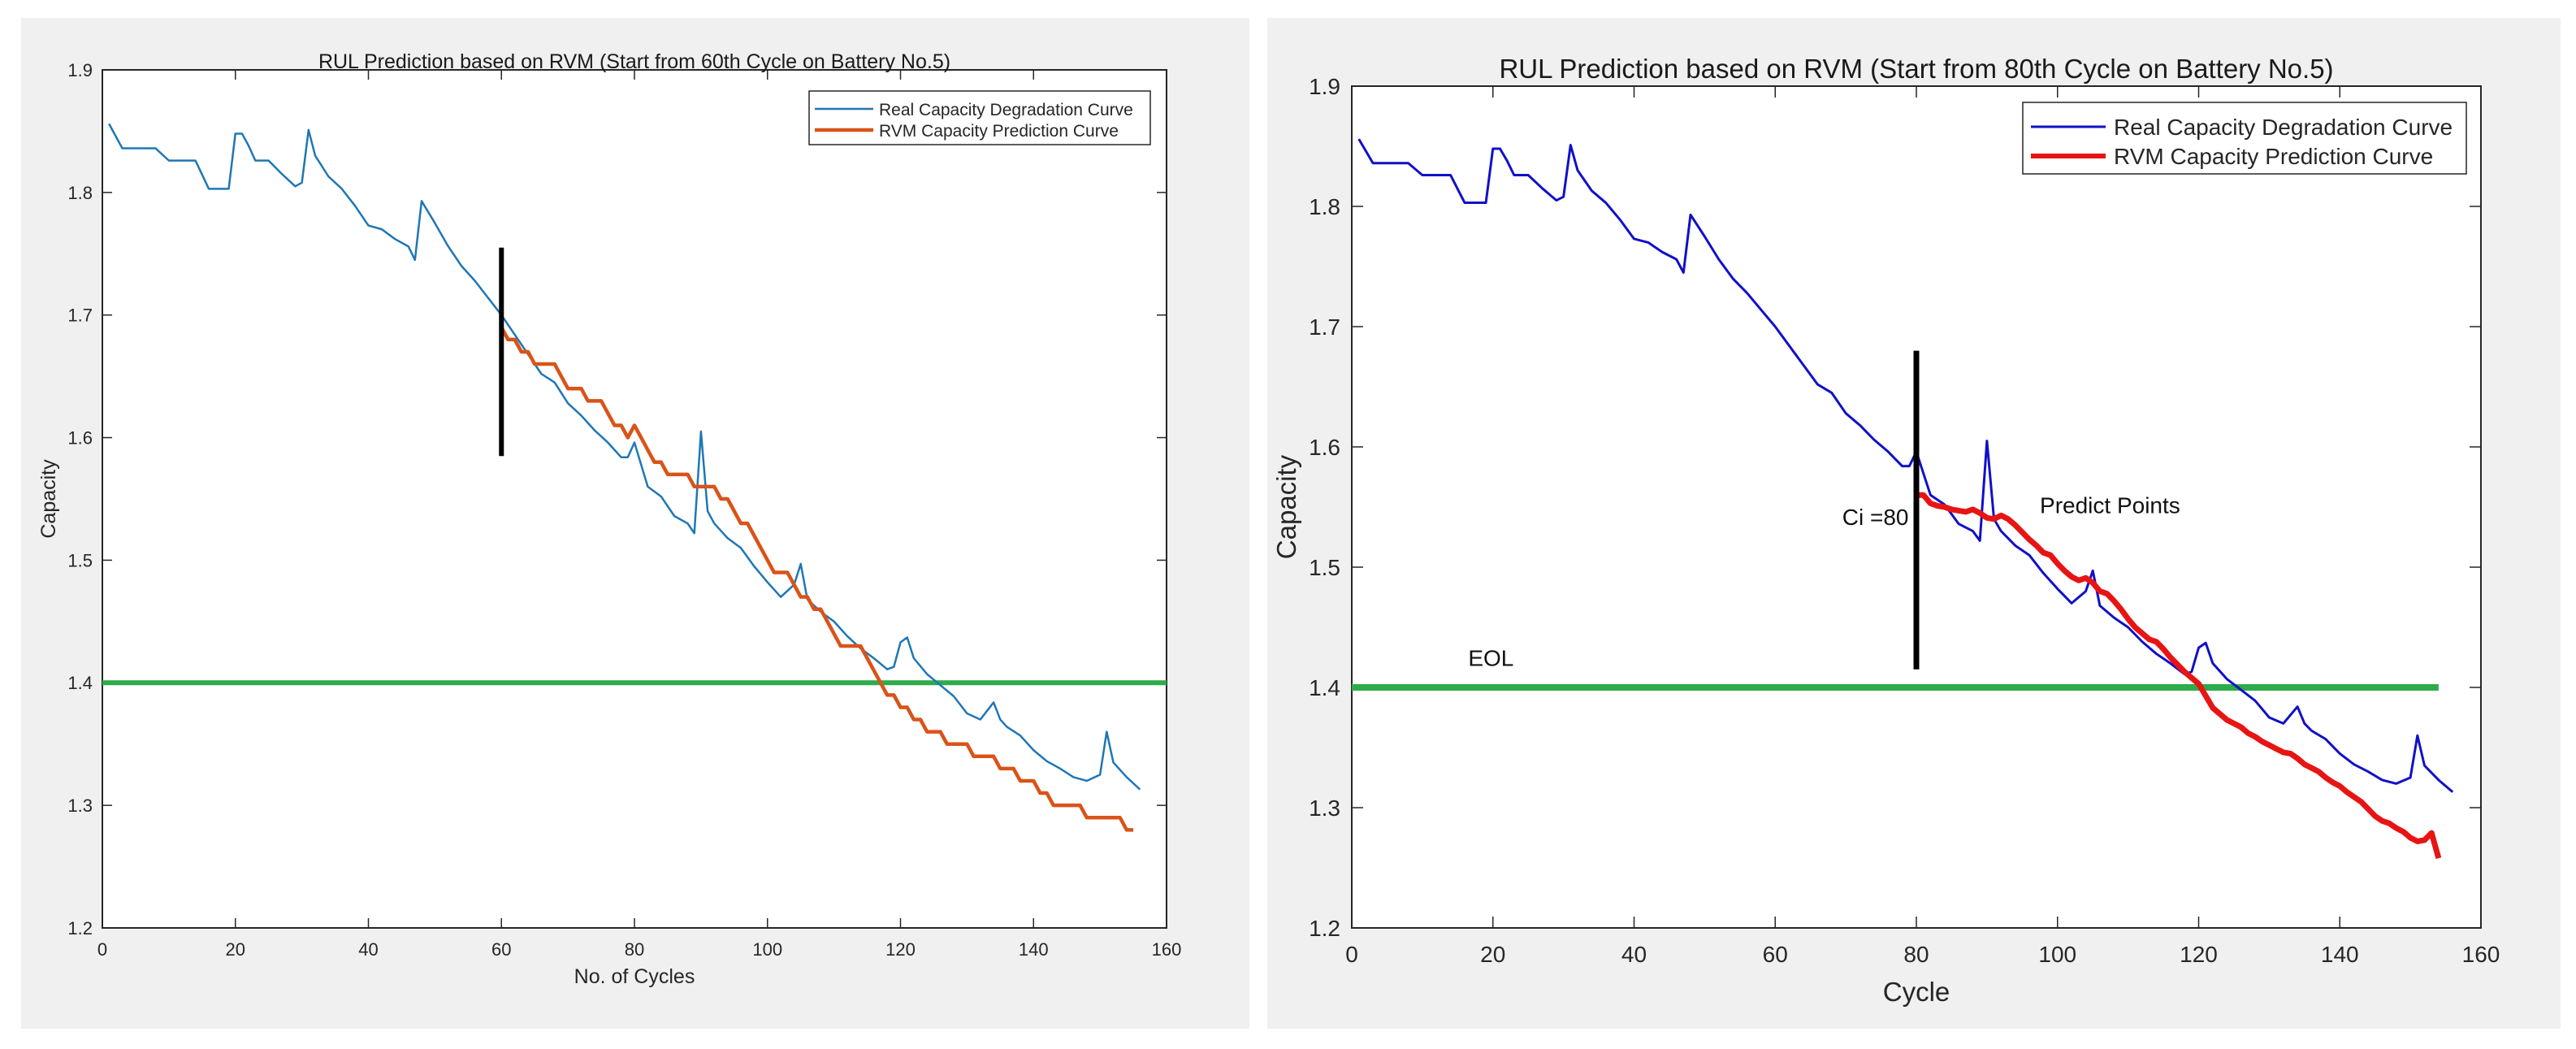 Image resolution: width=2576 pixels, height=1049 pixels. What do you see at coordinates (1875, 517) in the screenshot?
I see `annotation-label: Ci =80` at bounding box center [1875, 517].